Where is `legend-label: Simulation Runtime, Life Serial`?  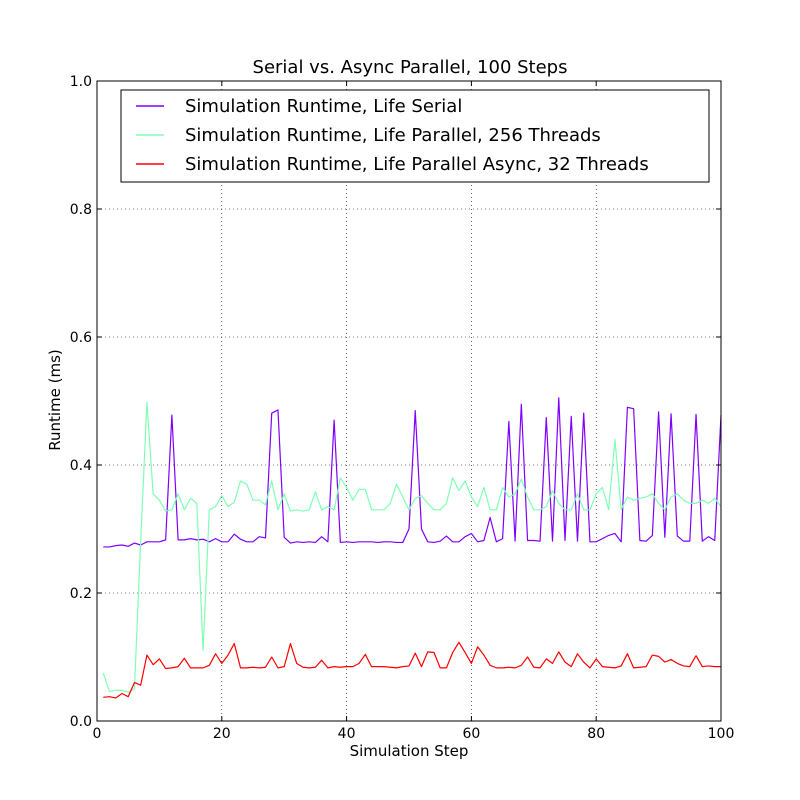
legend-label: Simulation Runtime, Life Serial is located at coordinates (323, 106).